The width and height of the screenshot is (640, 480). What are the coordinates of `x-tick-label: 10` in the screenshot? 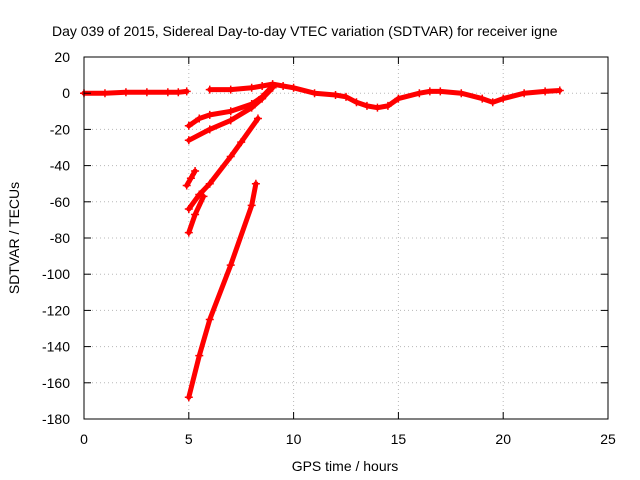 It's located at (294, 439).